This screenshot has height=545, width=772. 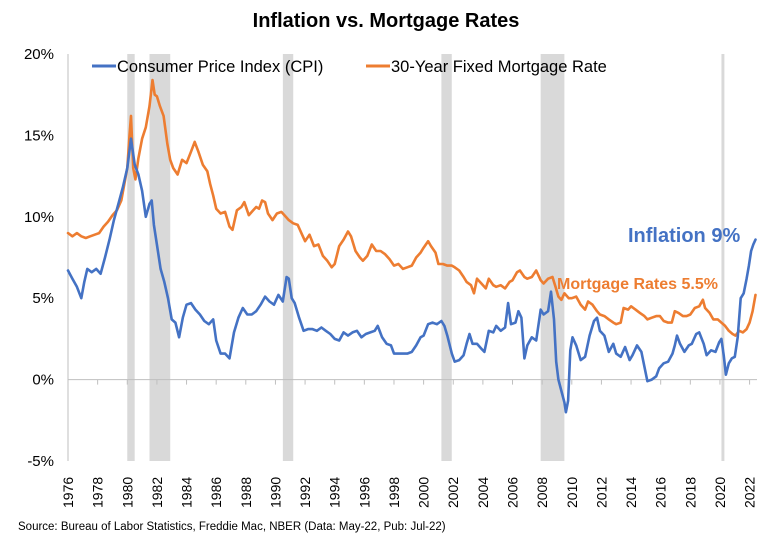 What do you see at coordinates (39, 135) in the screenshot?
I see `y-tick-label: 15%` at bounding box center [39, 135].